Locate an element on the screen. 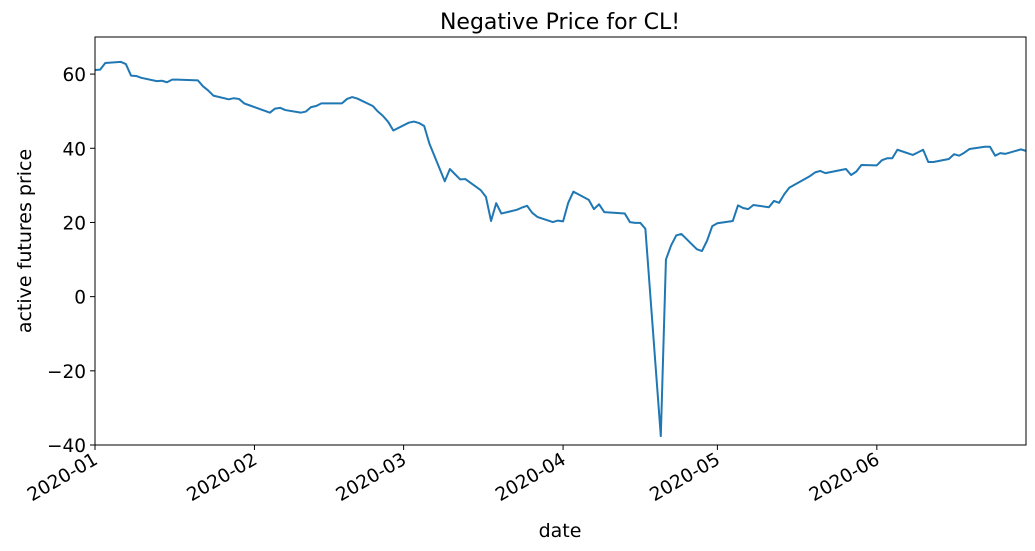 The width and height of the screenshot is (1035, 551). y-tick-label: −20 is located at coordinates (66, 372).